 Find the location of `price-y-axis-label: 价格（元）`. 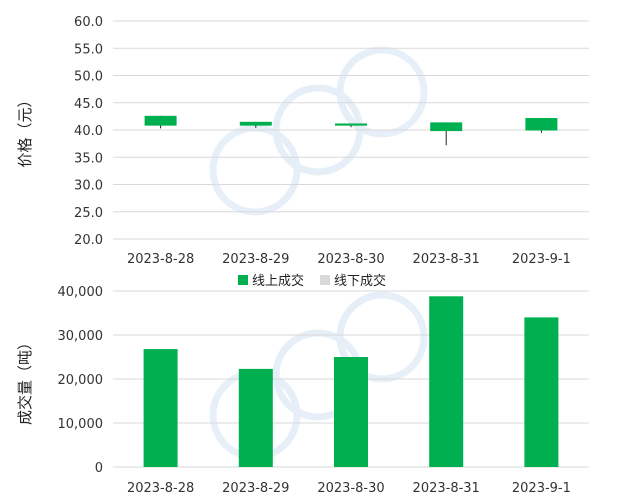

price-y-axis-label: 价格（元） is located at coordinates (25, 129).